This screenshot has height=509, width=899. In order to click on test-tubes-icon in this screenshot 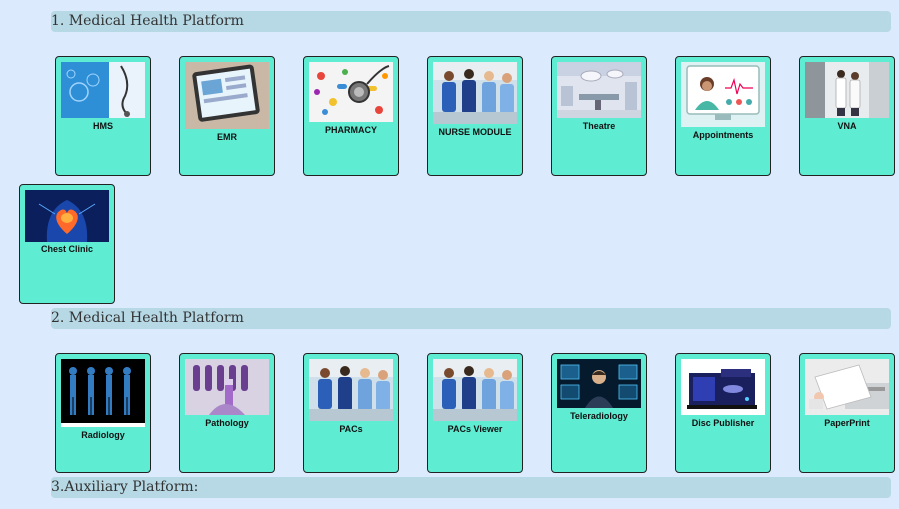, I will do `click(227, 387)`.